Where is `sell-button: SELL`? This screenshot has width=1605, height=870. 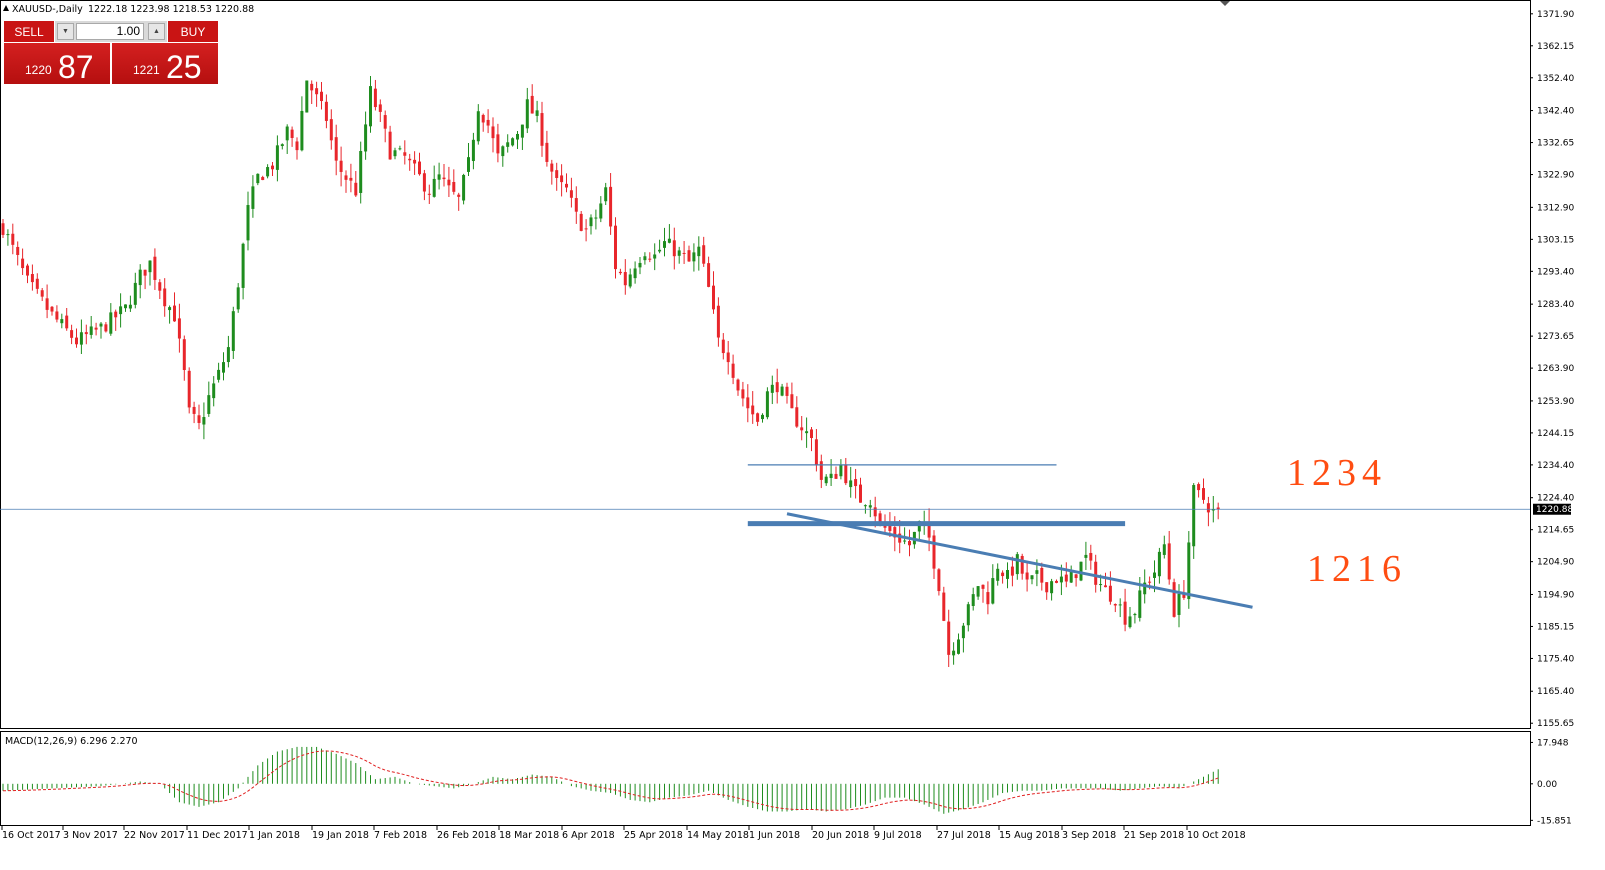 sell-button: SELL is located at coordinates (29, 31).